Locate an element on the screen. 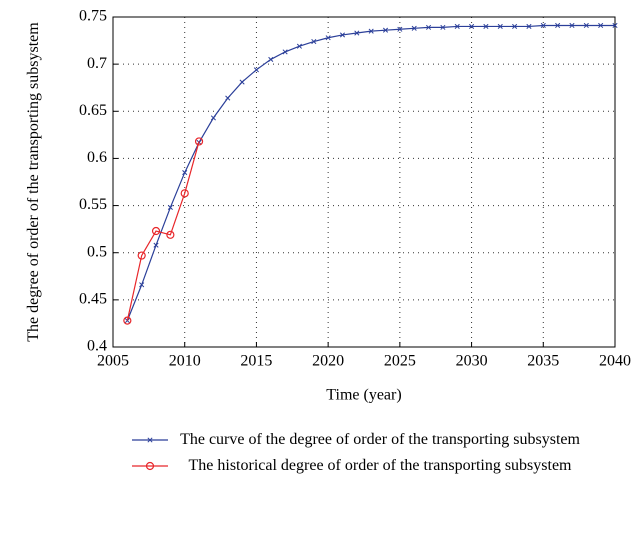 The width and height of the screenshot is (636, 544). x-tick-label: 2025 is located at coordinates (400, 361).